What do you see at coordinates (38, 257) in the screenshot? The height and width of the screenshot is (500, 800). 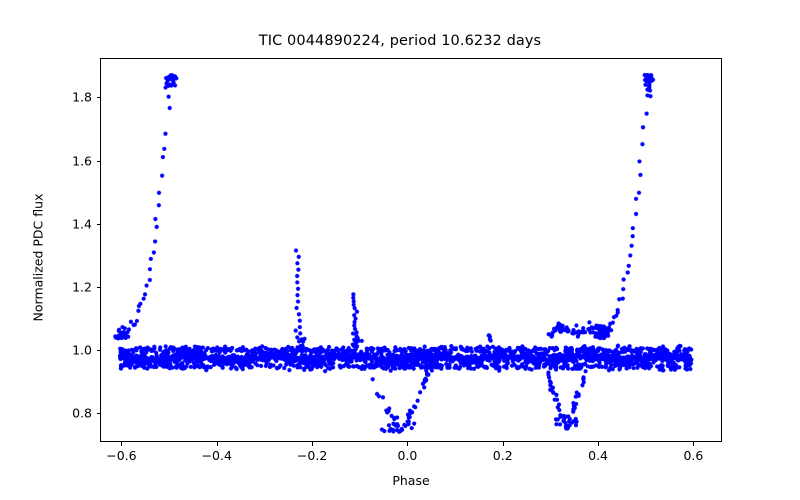 I see `y-axis-label: Normalized PDC flux` at bounding box center [38, 257].